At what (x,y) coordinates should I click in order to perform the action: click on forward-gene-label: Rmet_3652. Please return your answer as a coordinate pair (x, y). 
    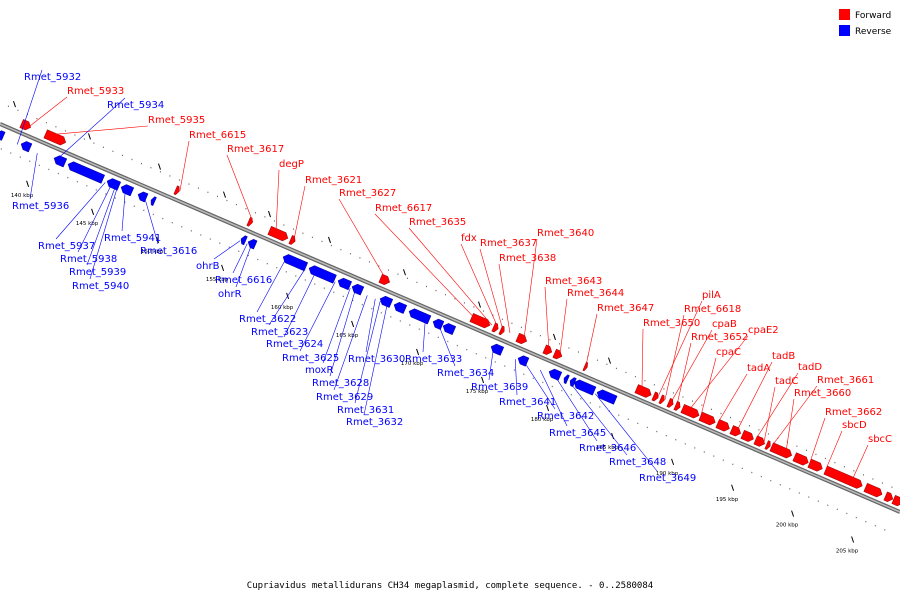
    Looking at the image, I should click on (719, 337).